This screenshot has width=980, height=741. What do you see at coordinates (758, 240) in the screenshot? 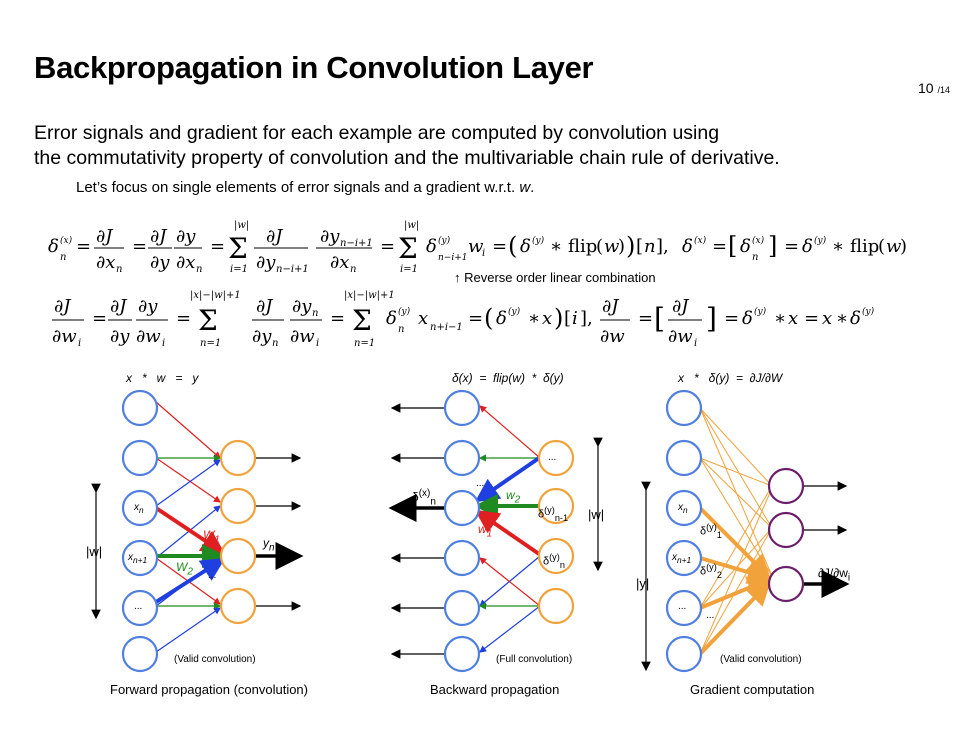
I see `svg-text: (x)` at bounding box center [758, 240].